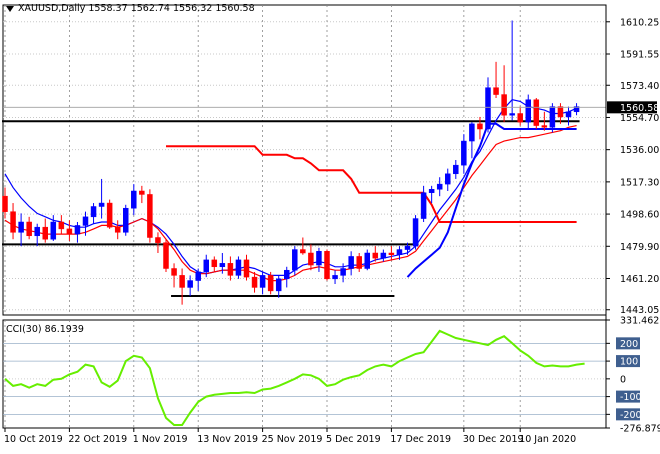  What do you see at coordinates (160, 439) in the screenshot?
I see `x-axis-label: 1 Nov 2019` at bounding box center [160, 439].